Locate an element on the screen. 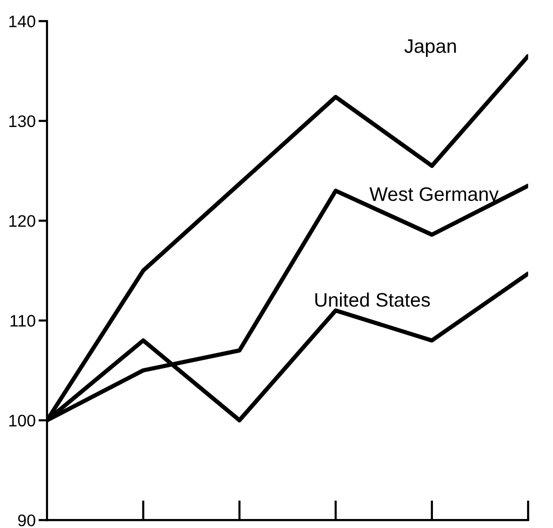 Image resolution: width=553 pixels, height=528 pixels. series-label: West Germany is located at coordinates (434, 196).